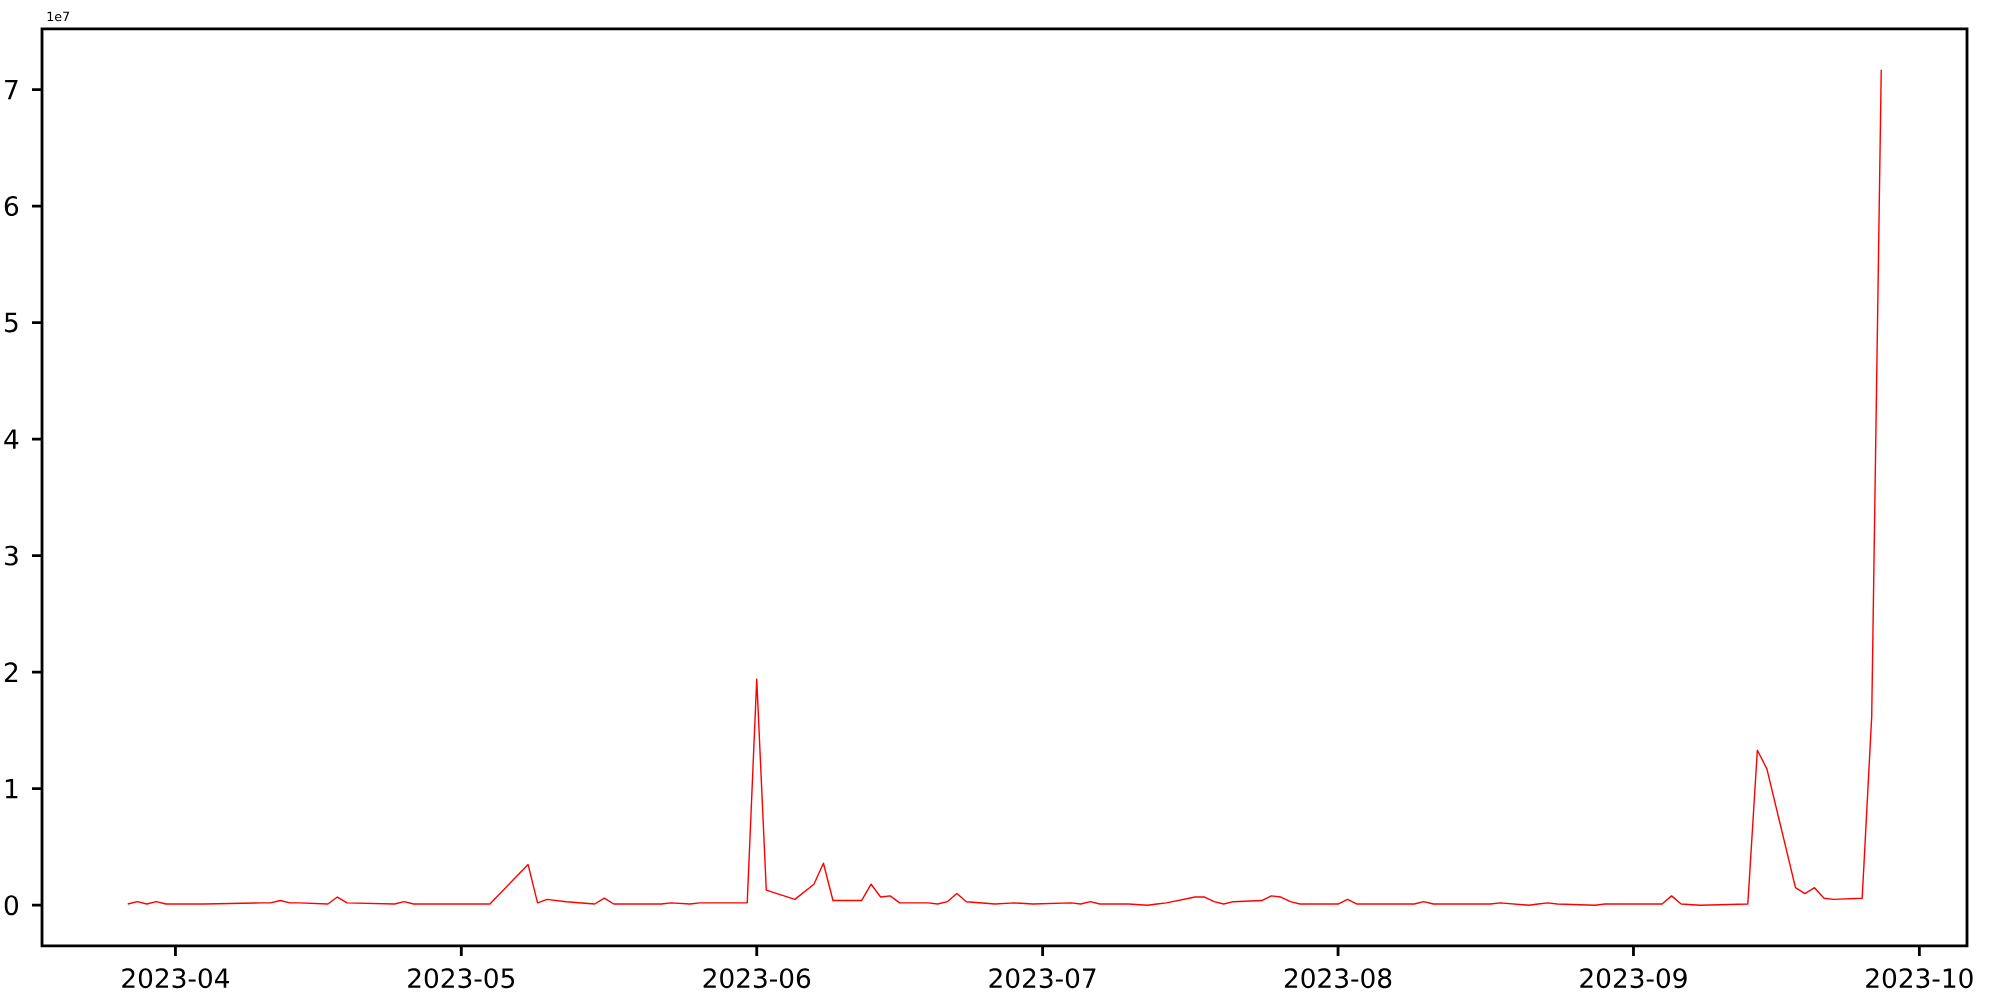 The height and width of the screenshot is (1000, 2000). What do you see at coordinates (1919, 978) in the screenshot?
I see `x-tick-label: 2023-10` at bounding box center [1919, 978].